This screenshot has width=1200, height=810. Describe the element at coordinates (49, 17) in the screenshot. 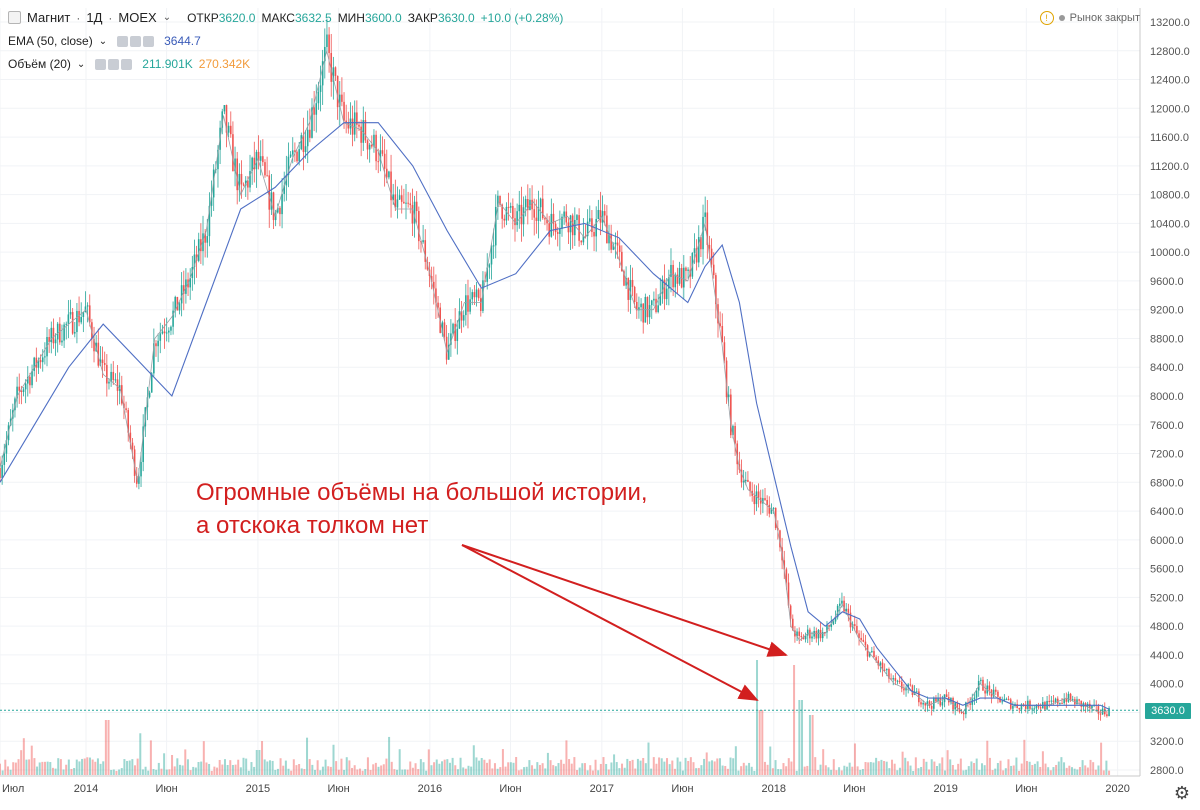

I see `symbol-name: Магнит` at that location.